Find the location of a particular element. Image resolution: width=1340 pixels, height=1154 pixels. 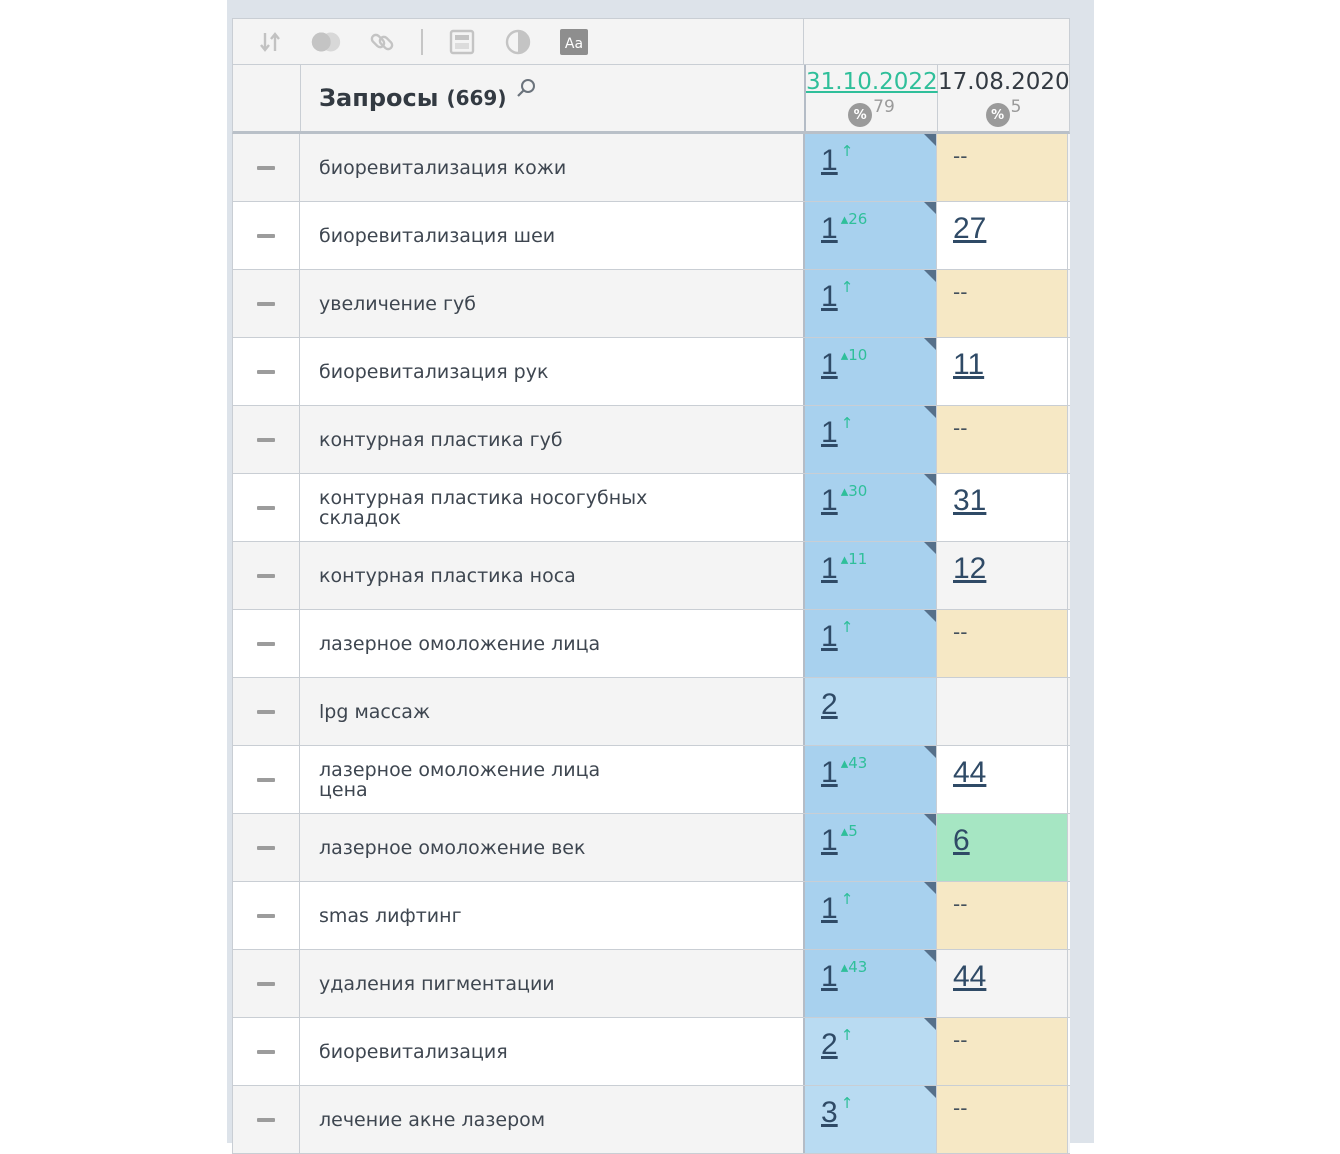

date-column-2: 17.08.2020 % 5 is located at coordinates (1004, 98).